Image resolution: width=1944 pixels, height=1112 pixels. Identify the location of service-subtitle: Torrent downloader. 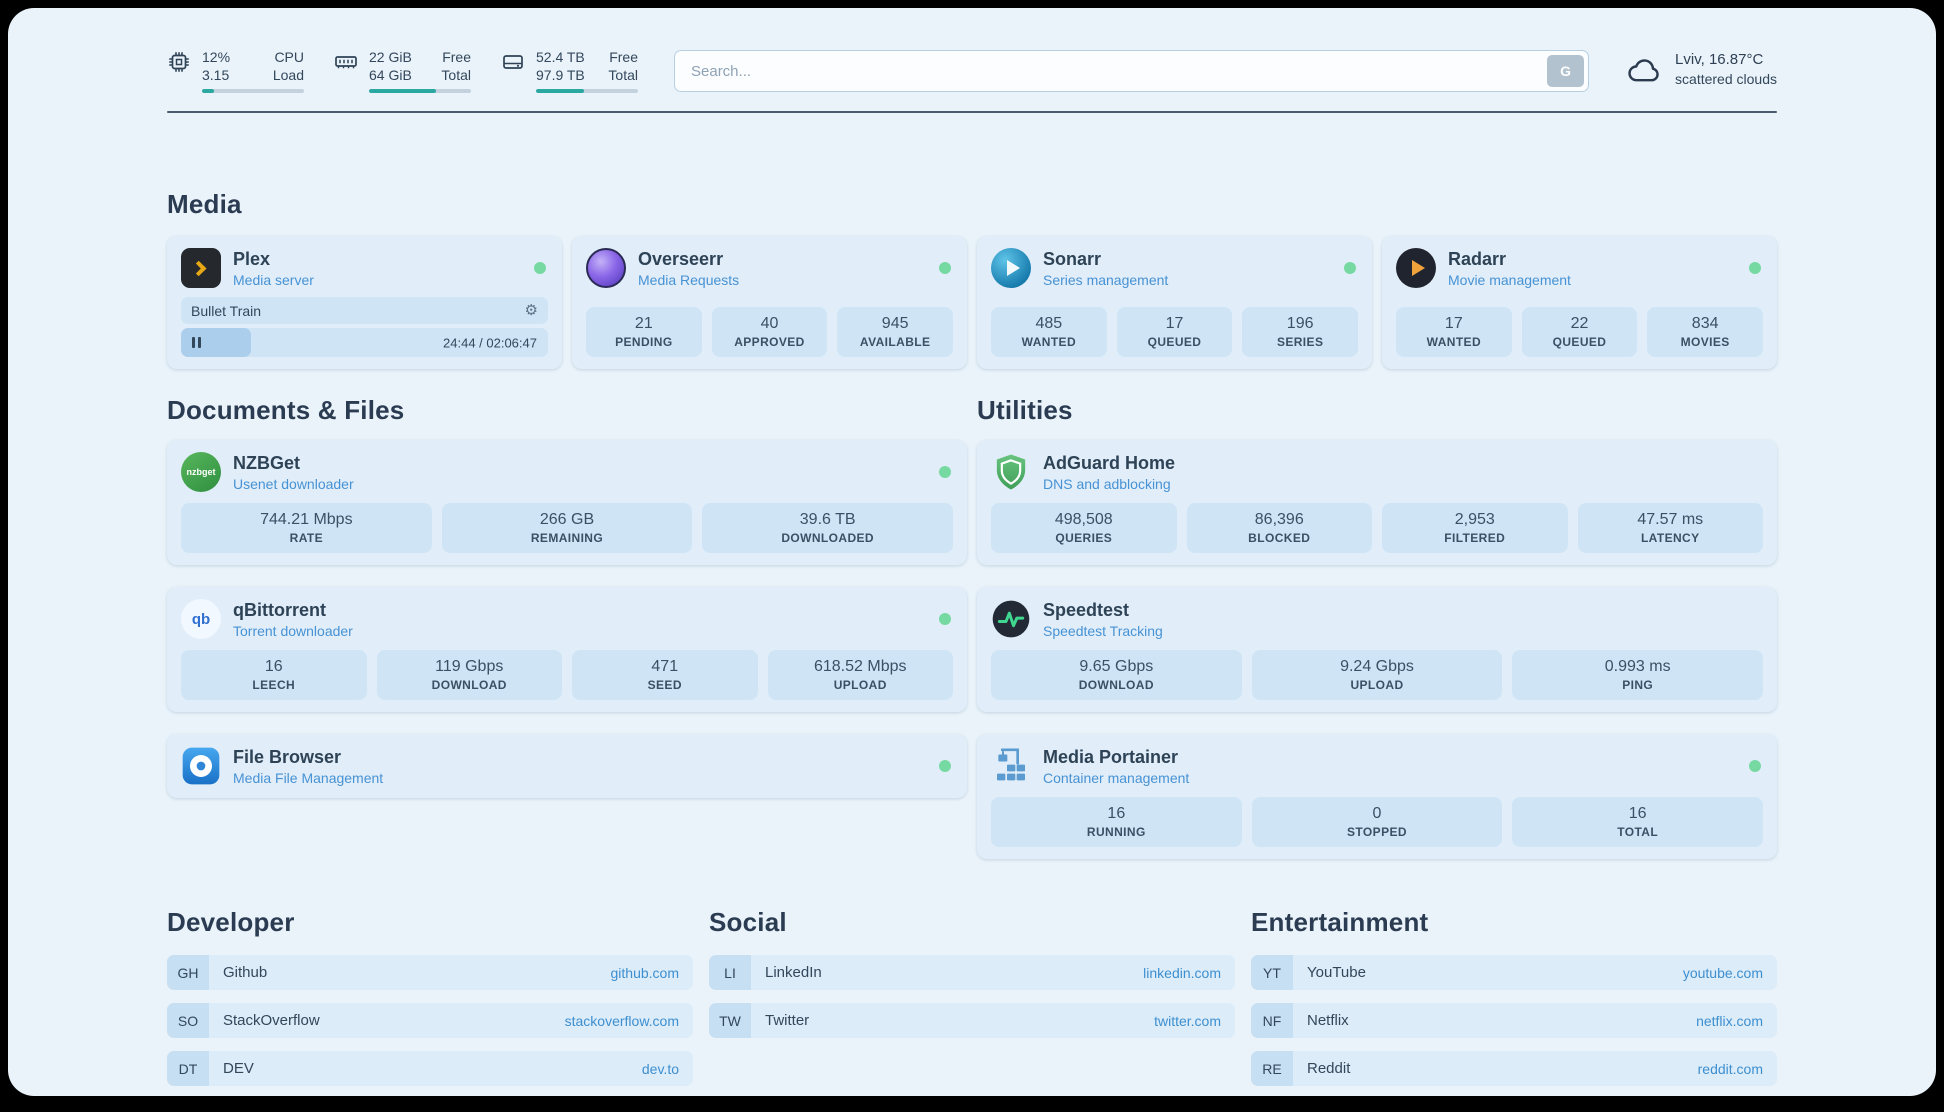
(293, 631).